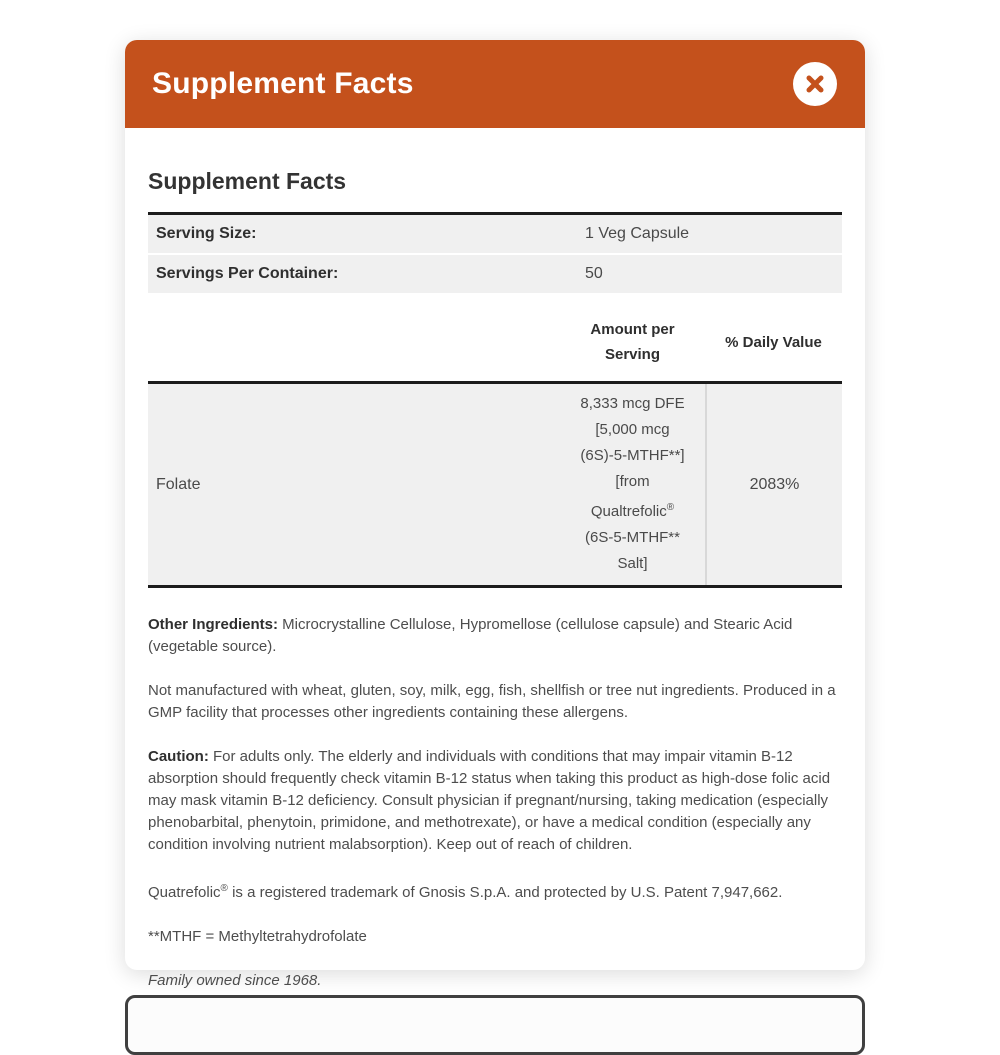 Image resolution: width=1000 pixels, height=1055 pixels. What do you see at coordinates (773, 342) in the screenshot?
I see `daily-value-header: % Daily Value` at bounding box center [773, 342].